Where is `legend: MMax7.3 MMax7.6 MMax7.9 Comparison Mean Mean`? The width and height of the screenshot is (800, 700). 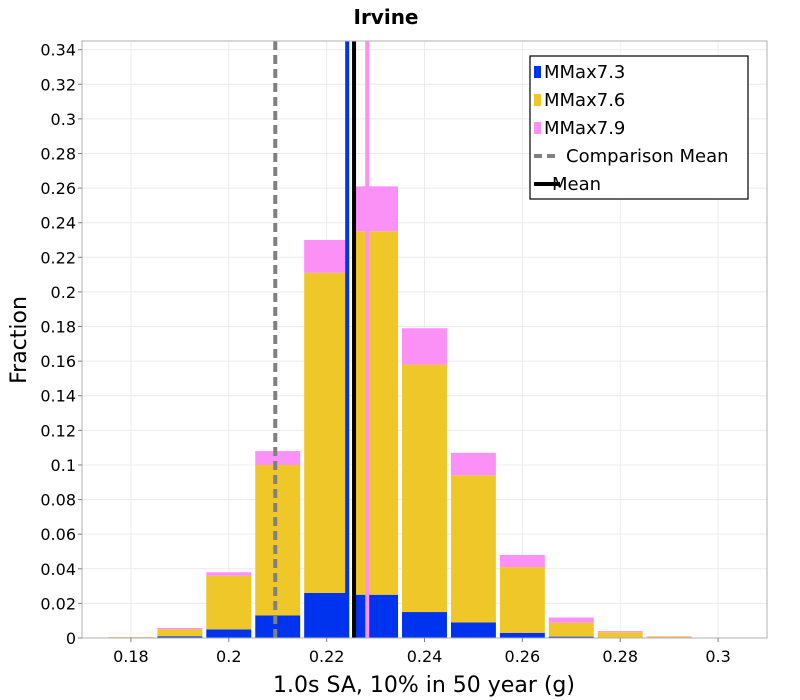 legend: MMax7.3 MMax7.6 MMax7.9 Comparison Mean Mean is located at coordinates (639, 127).